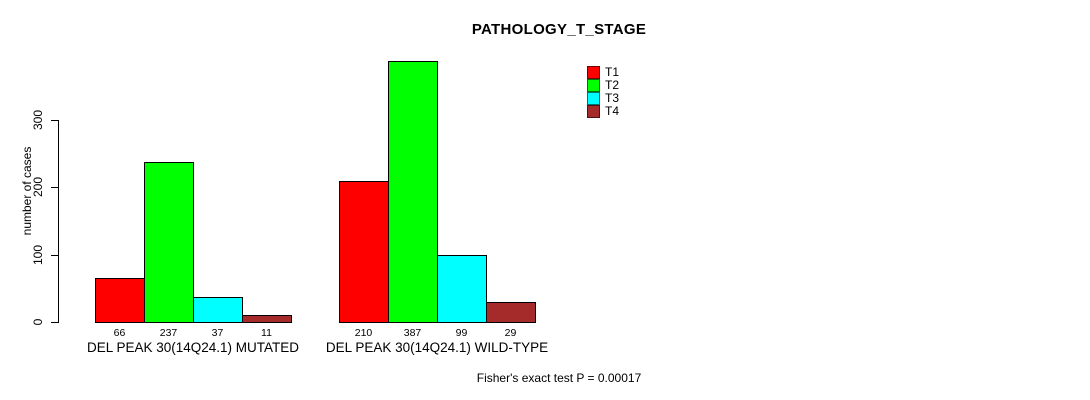 The height and width of the screenshot is (400, 1090). Describe the element at coordinates (603, 85) in the screenshot. I see `legend-item: T2` at that location.